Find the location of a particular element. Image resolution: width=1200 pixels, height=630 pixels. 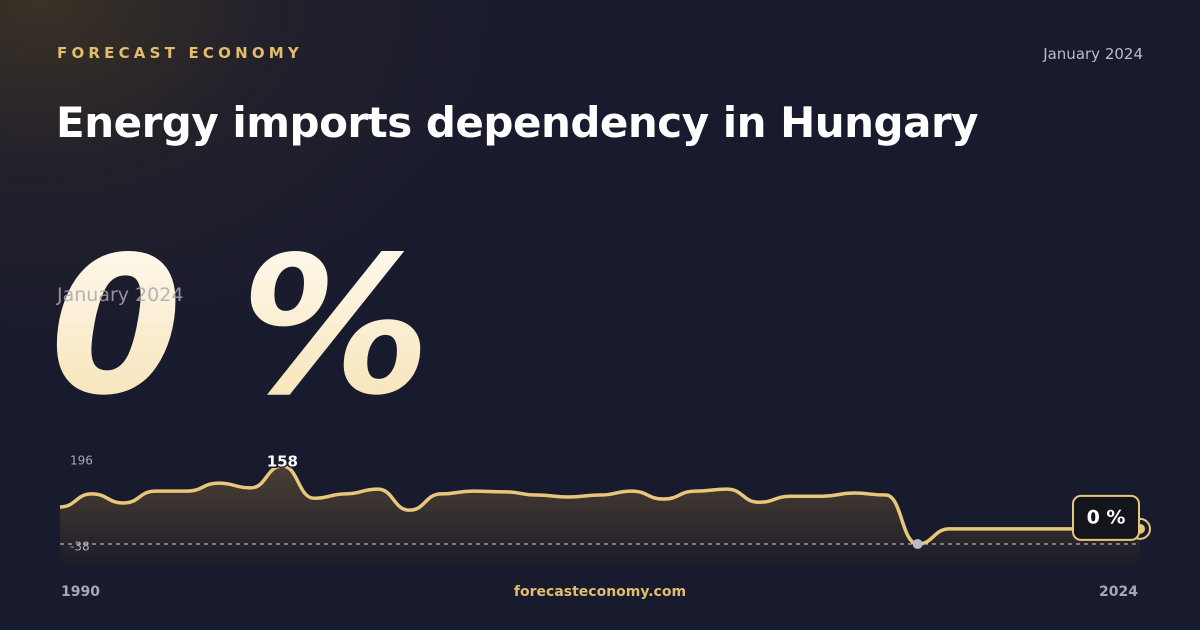

badge-label: 0 % is located at coordinates (1106, 517).